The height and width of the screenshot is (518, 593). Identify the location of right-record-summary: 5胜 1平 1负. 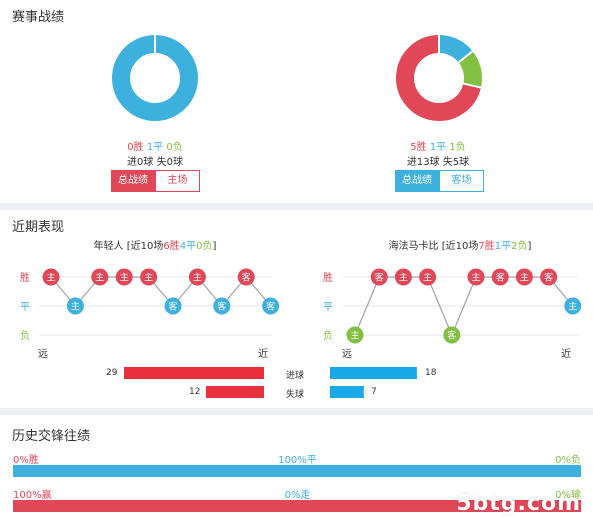
(438, 145).